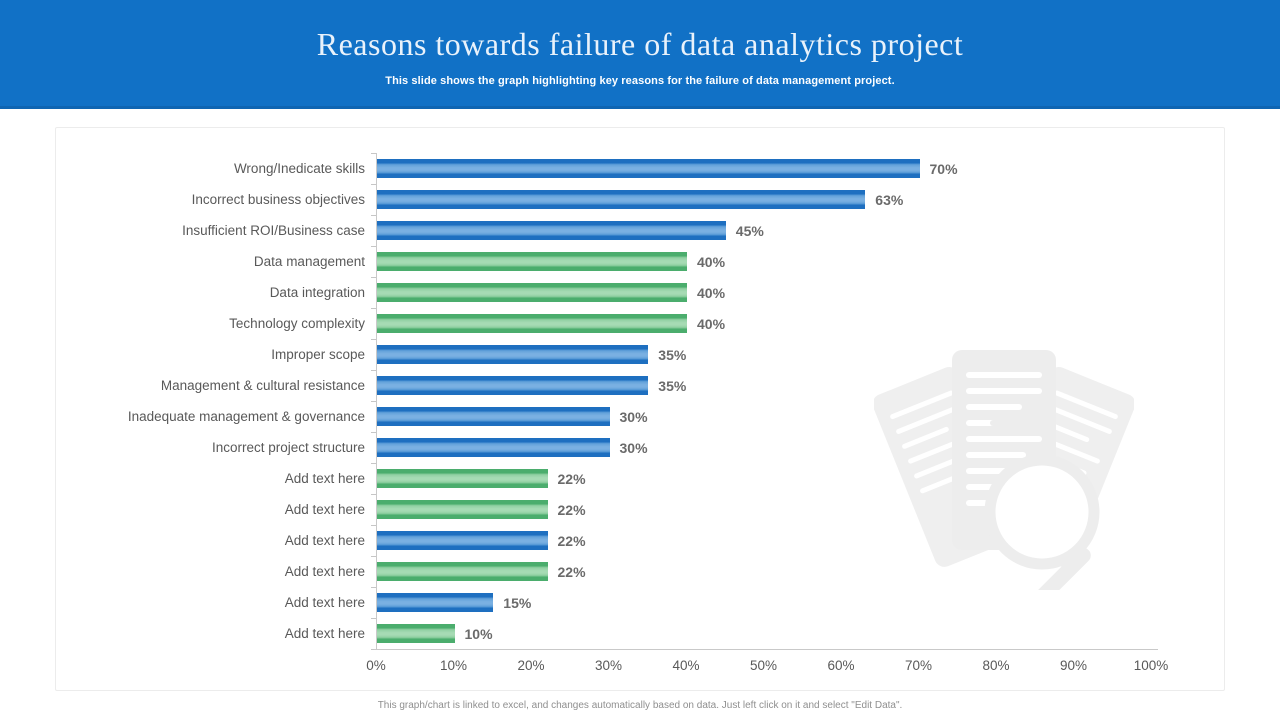 Image resolution: width=1280 pixels, height=720 pixels. Describe the element at coordinates (918, 665) in the screenshot. I see `x-tick-label: 70%` at that location.